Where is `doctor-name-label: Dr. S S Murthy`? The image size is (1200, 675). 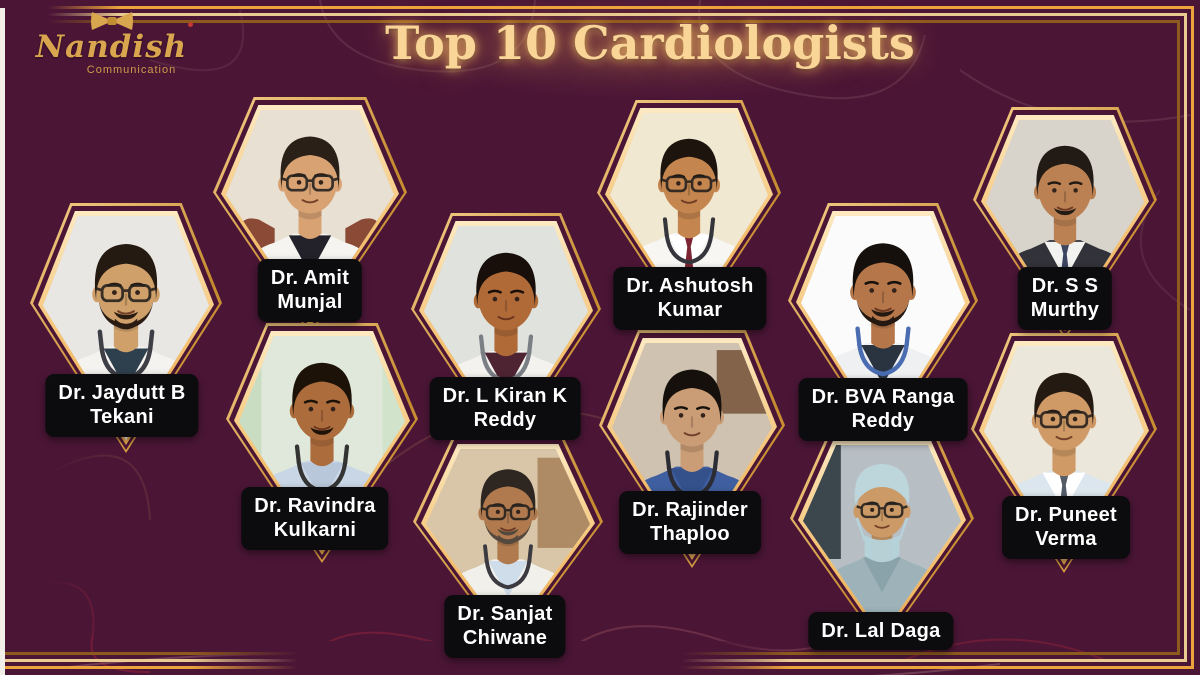 doctor-name-label: Dr. S S Murthy is located at coordinates (1065, 298).